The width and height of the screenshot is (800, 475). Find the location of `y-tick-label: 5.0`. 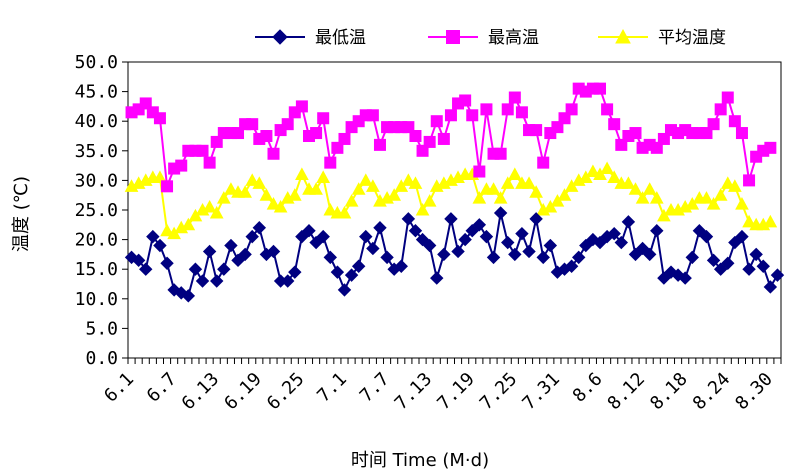

y-tick-label: 5.0 is located at coordinates (101, 328).